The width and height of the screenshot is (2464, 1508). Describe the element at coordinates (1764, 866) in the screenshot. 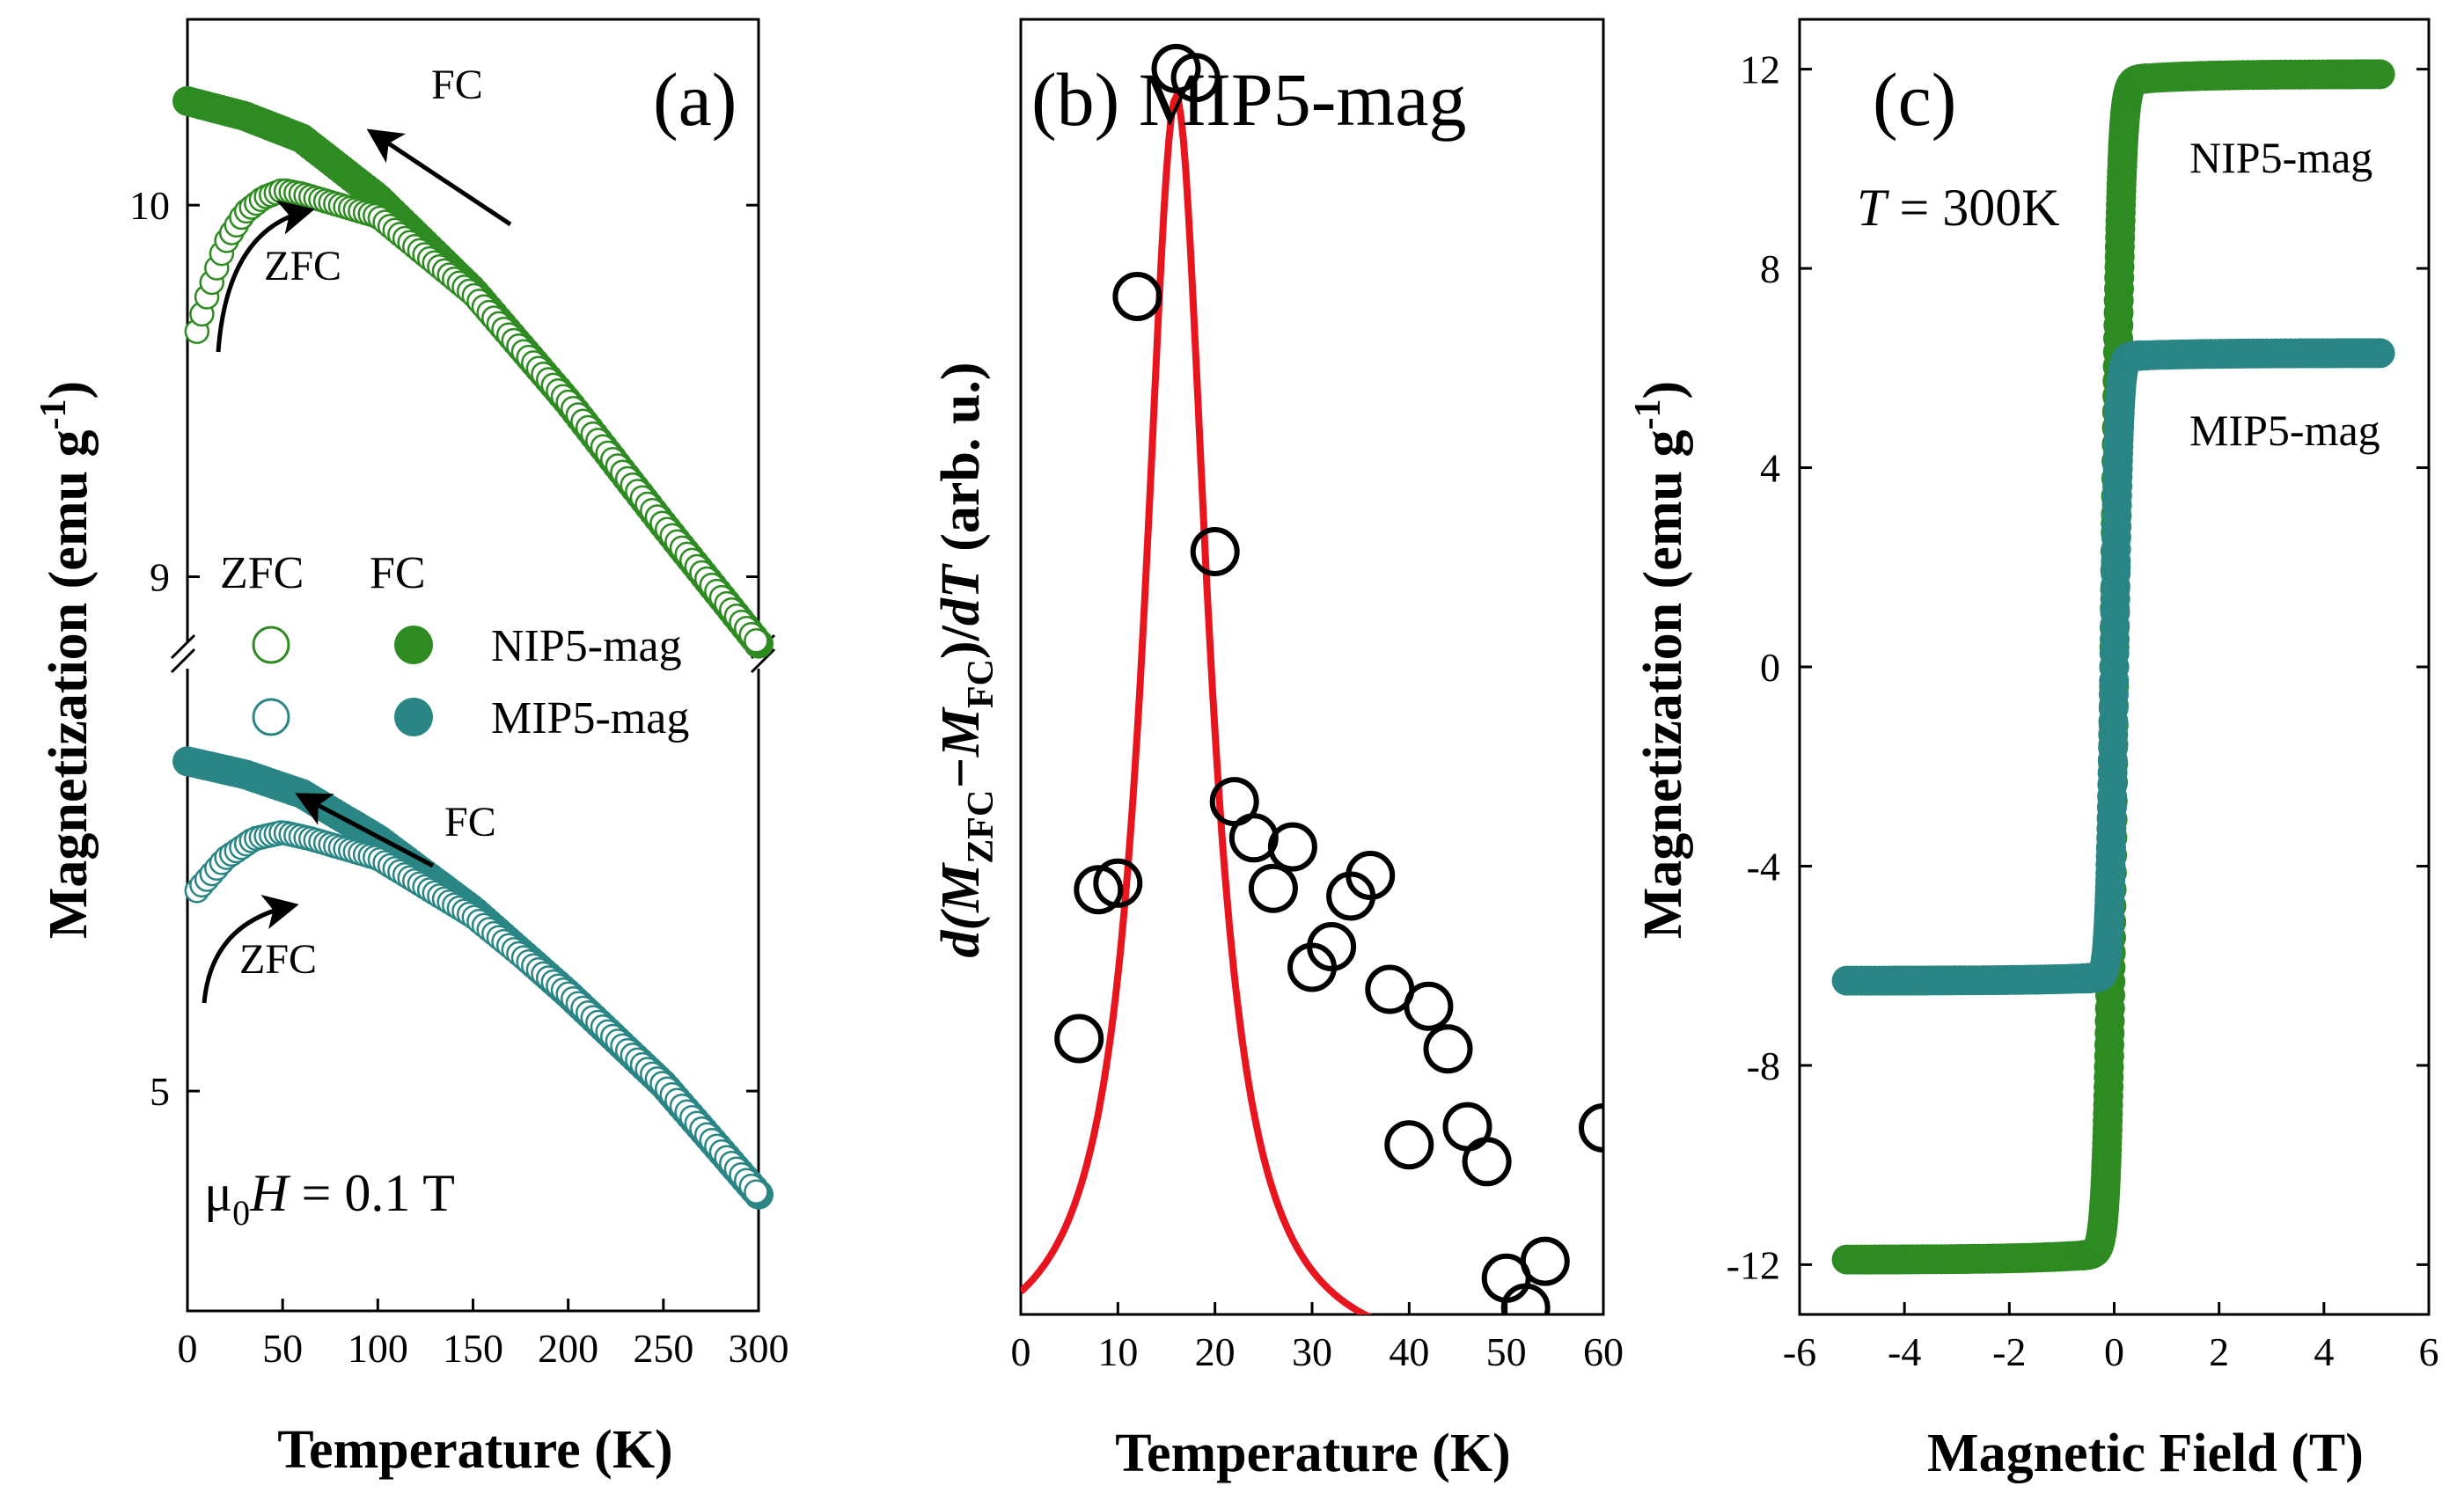

I see `panel-c-ytick-label: -4` at that location.